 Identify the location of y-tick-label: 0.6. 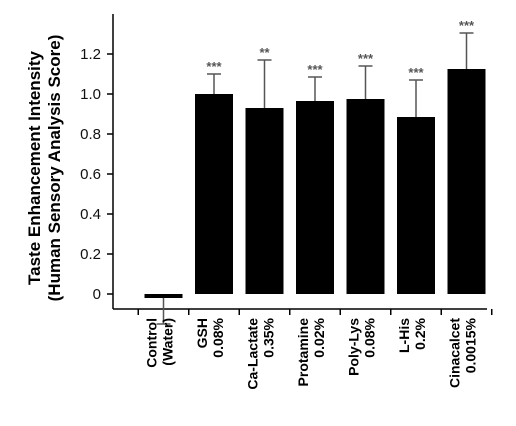
(90, 174).